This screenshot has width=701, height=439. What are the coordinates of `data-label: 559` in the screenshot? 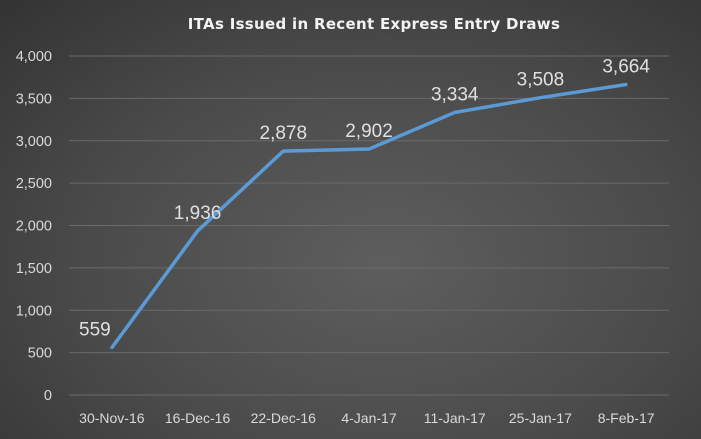 It's located at (95, 330).